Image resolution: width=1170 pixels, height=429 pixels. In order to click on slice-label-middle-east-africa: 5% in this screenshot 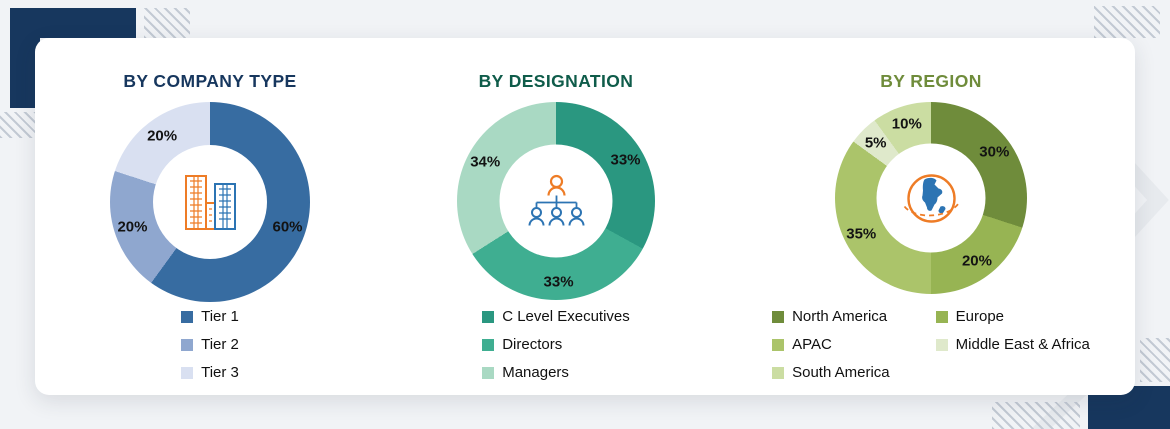, I will do `click(875, 143)`.